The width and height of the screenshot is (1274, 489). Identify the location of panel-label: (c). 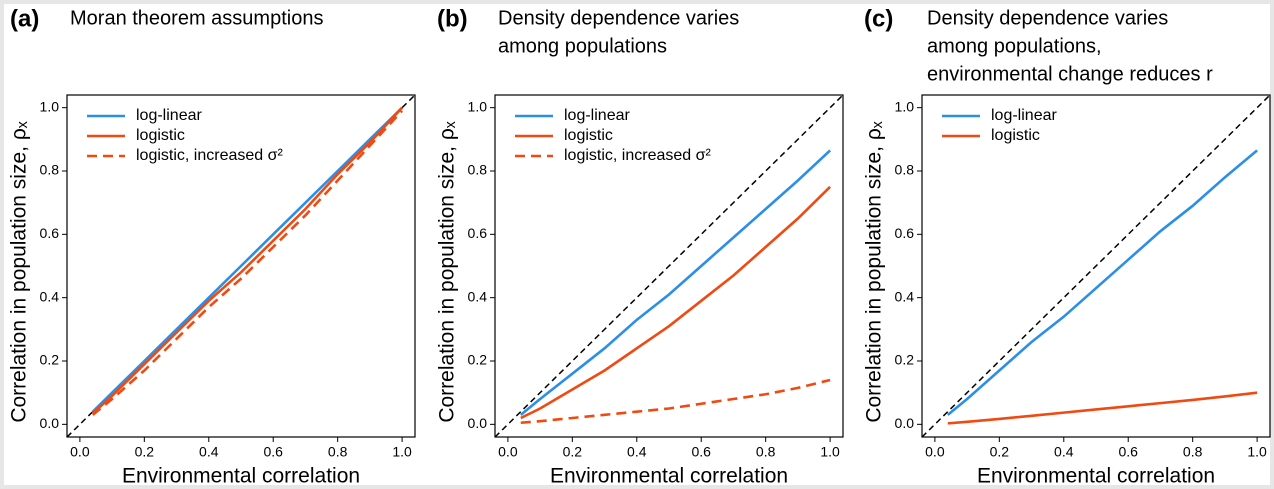
(878, 18).